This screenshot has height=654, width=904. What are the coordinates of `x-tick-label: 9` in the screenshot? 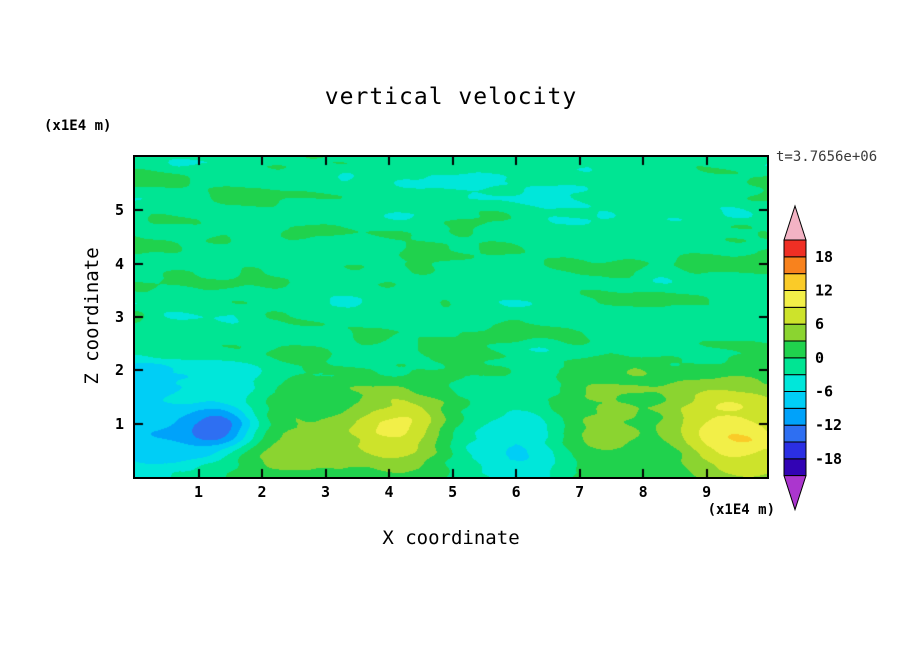 It's located at (707, 492).